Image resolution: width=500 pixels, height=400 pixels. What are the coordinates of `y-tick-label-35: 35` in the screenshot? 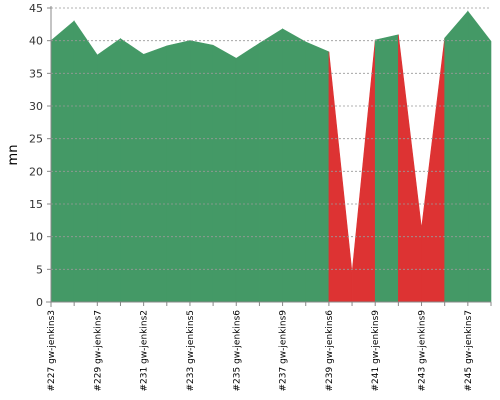 It's located at (36, 73).